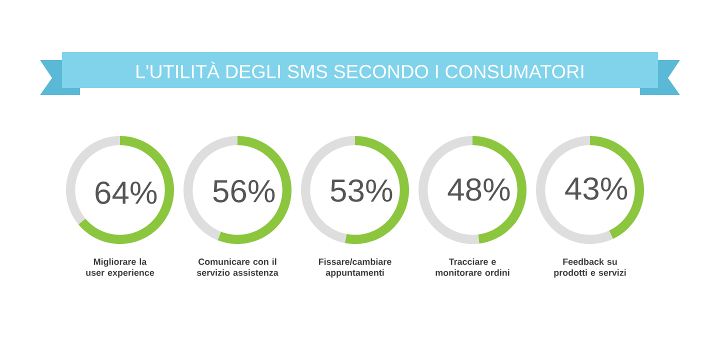 The height and width of the screenshot is (350, 720). What do you see at coordinates (596, 188) in the screenshot?
I see `data-label: 43%` at bounding box center [596, 188].